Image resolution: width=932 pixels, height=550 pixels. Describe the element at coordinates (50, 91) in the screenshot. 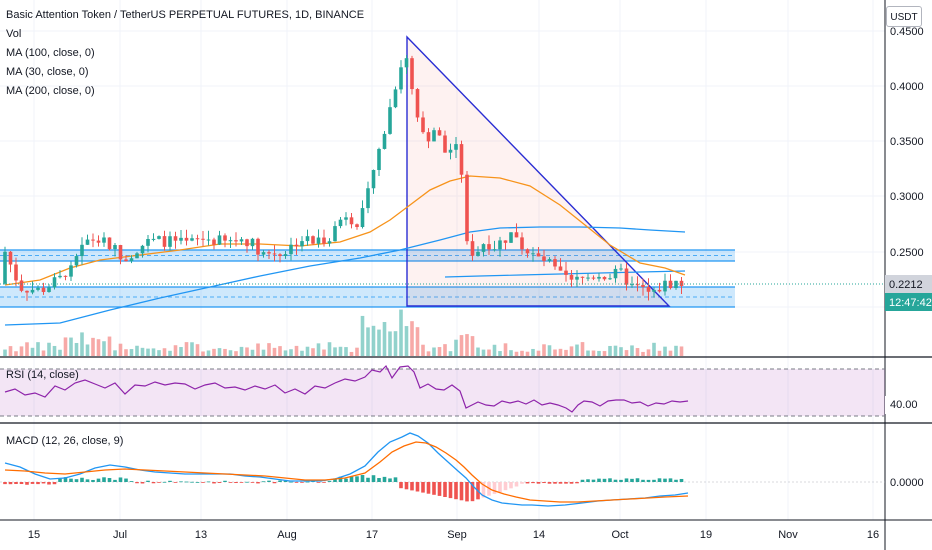

I see `ma200-legend: MA (200, close, 0)` at that location.